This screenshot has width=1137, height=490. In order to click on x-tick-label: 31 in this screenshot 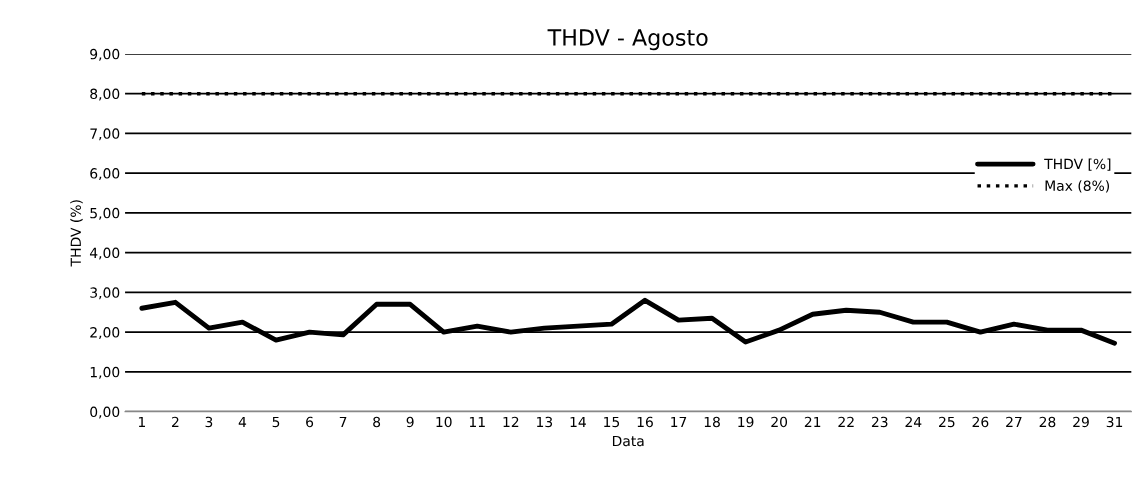, I will do `click(1114, 422)`.